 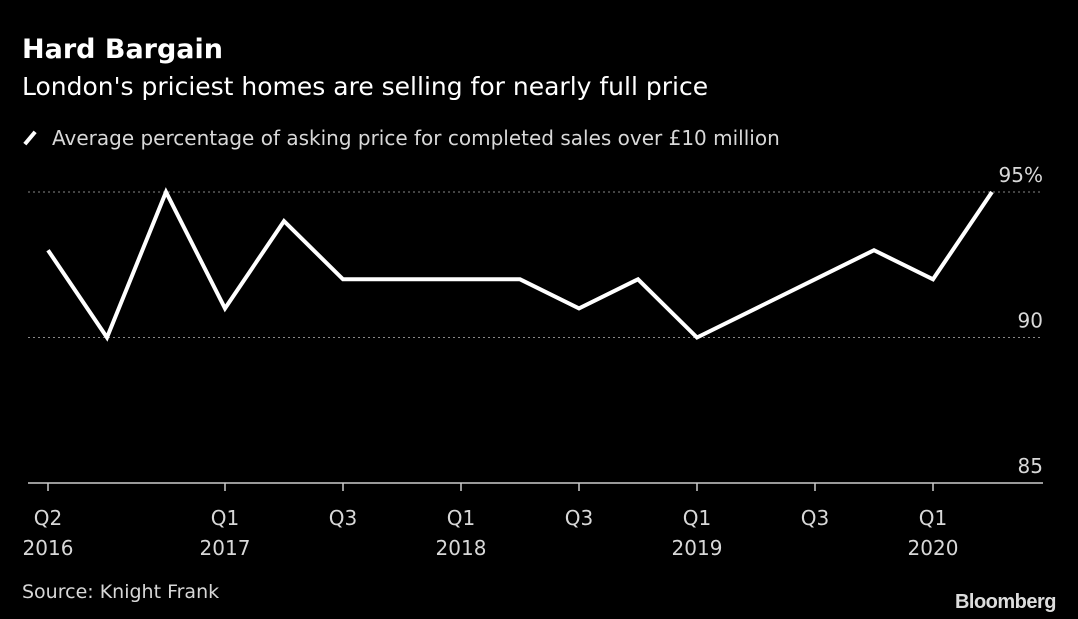 What do you see at coordinates (1005, 602) in the screenshot?
I see `bloomberg-logo: Bloomberg` at bounding box center [1005, 602].